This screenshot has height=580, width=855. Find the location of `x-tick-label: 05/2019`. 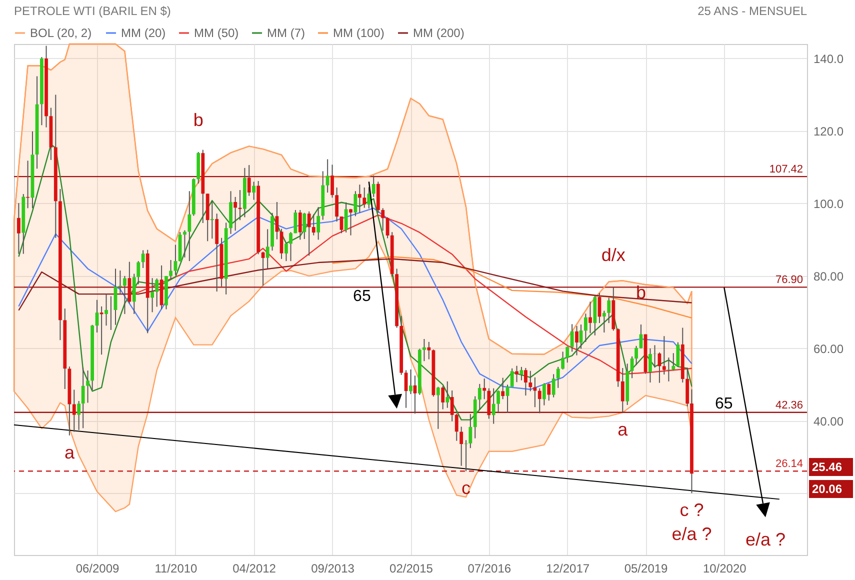

x-tick-label: 05/2019 is located at coordinates (646, 569).